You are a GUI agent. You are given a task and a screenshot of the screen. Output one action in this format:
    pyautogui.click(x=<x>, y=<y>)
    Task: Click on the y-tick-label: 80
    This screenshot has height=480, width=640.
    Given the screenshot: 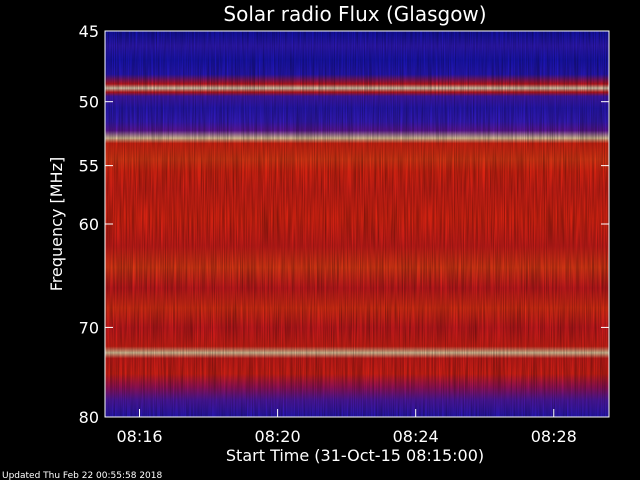 What is the action you would take?
    pyautogui.click(x=89, y=417)
    